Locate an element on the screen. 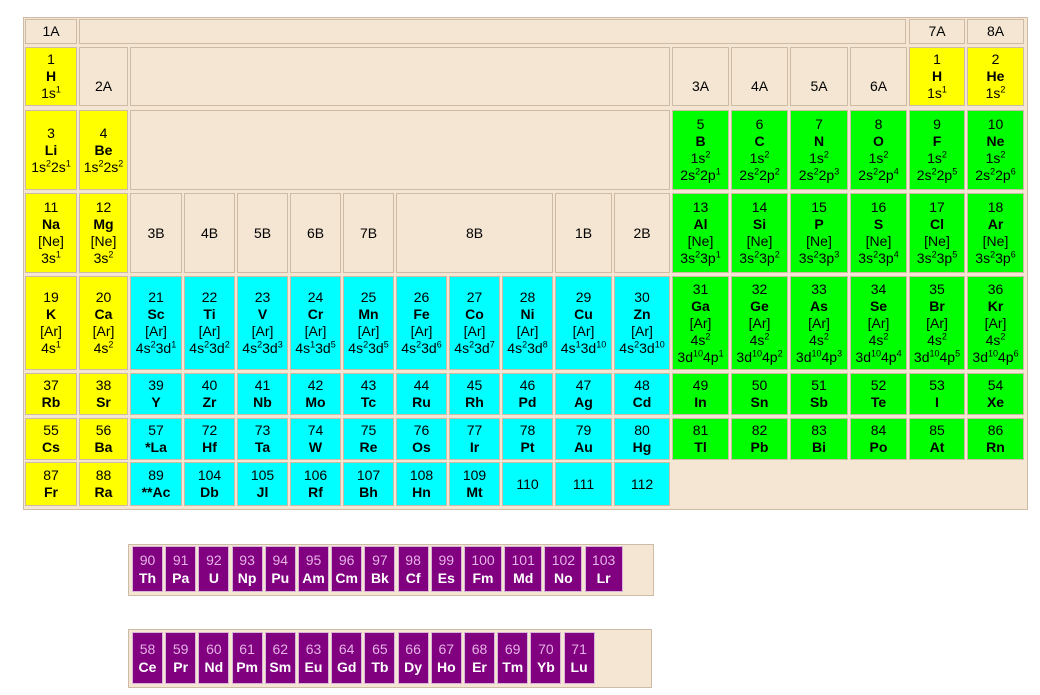 This screenshot has width=1040, height=695. element-cell-w: 74 W is located at coordinates (315, 439).